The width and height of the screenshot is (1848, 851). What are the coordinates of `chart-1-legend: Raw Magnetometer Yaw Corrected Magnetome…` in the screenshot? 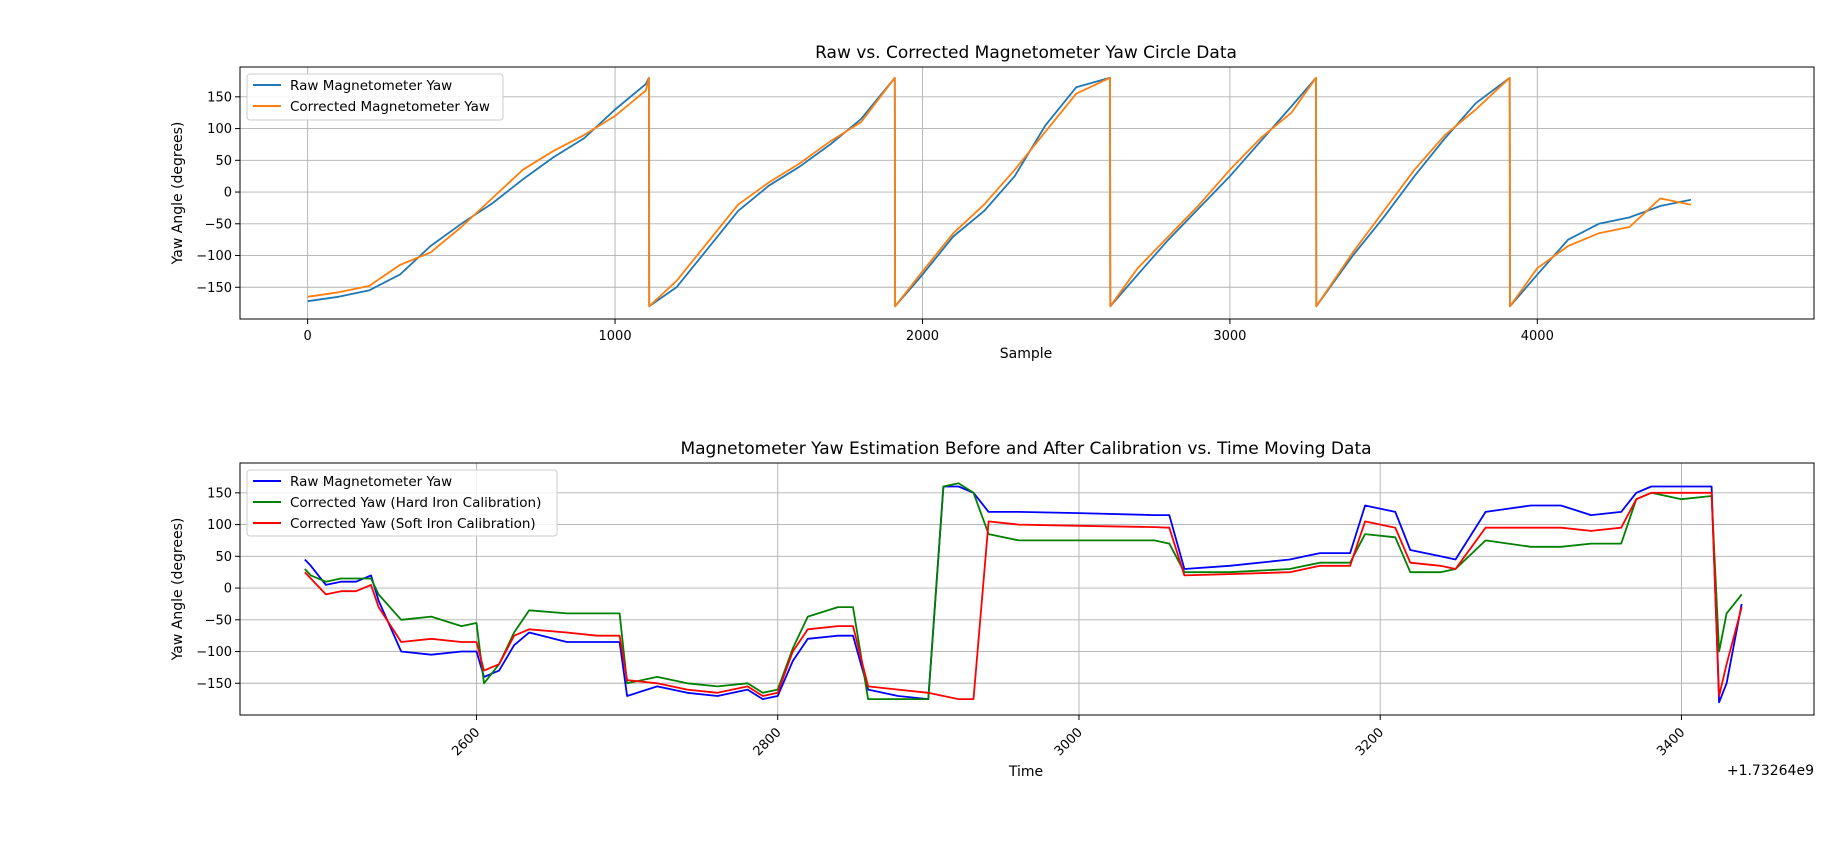 It's located at (375, 97).